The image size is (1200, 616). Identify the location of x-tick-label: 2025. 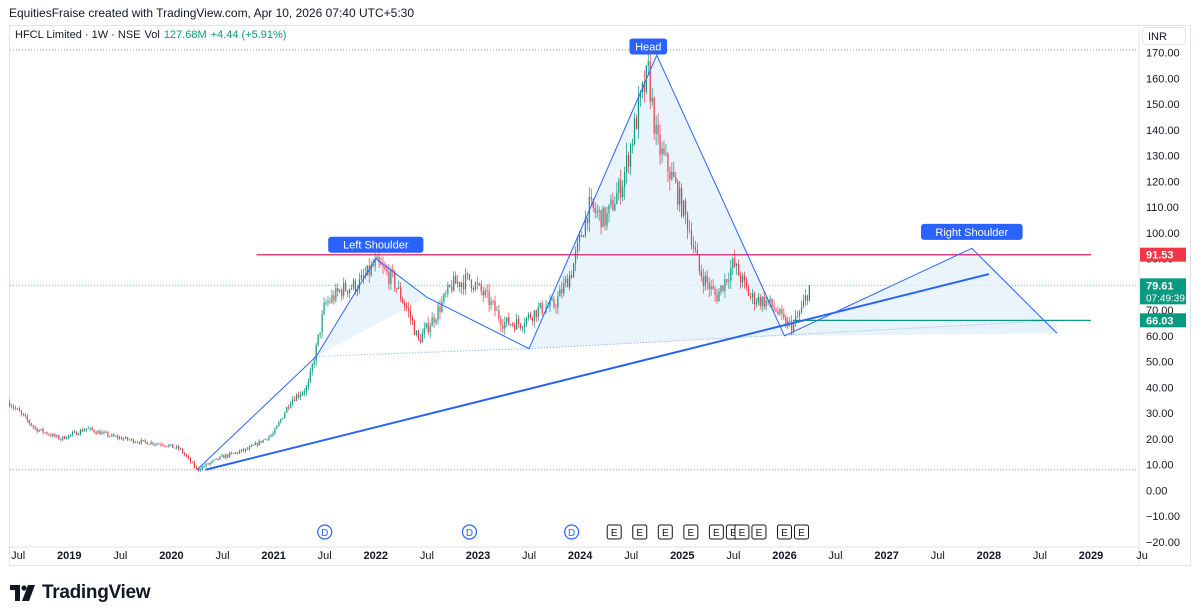
(682, 556).